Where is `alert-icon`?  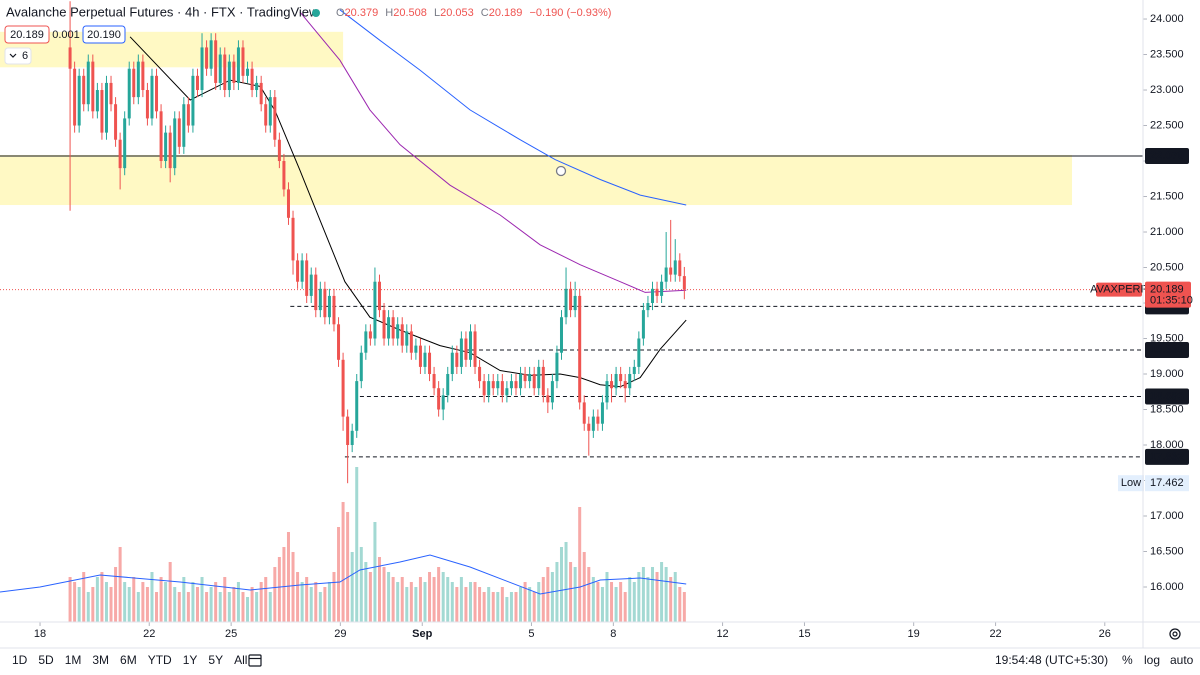
alert-icon is located at coordinates (561, 171).